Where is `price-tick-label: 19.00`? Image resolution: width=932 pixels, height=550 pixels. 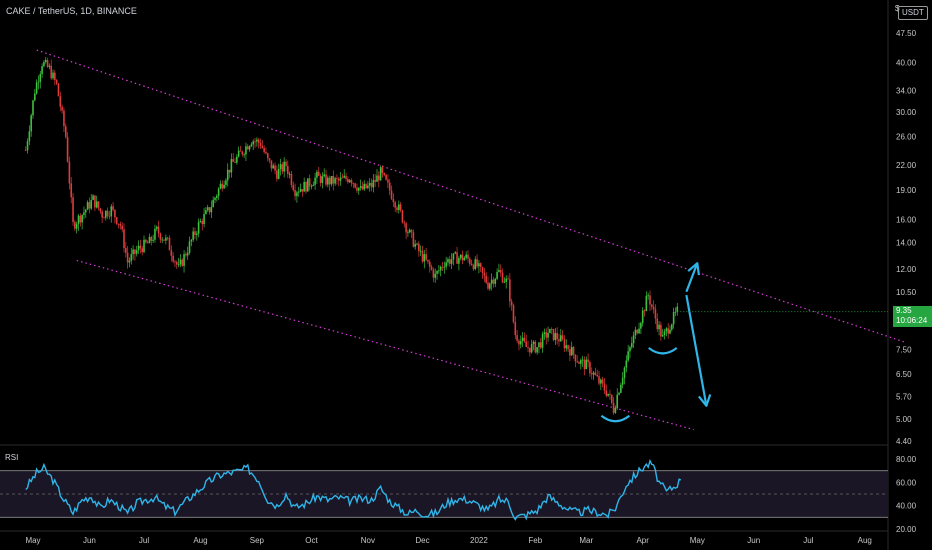 price-tick-label: 19.00 is located at coordinates (906, 190).